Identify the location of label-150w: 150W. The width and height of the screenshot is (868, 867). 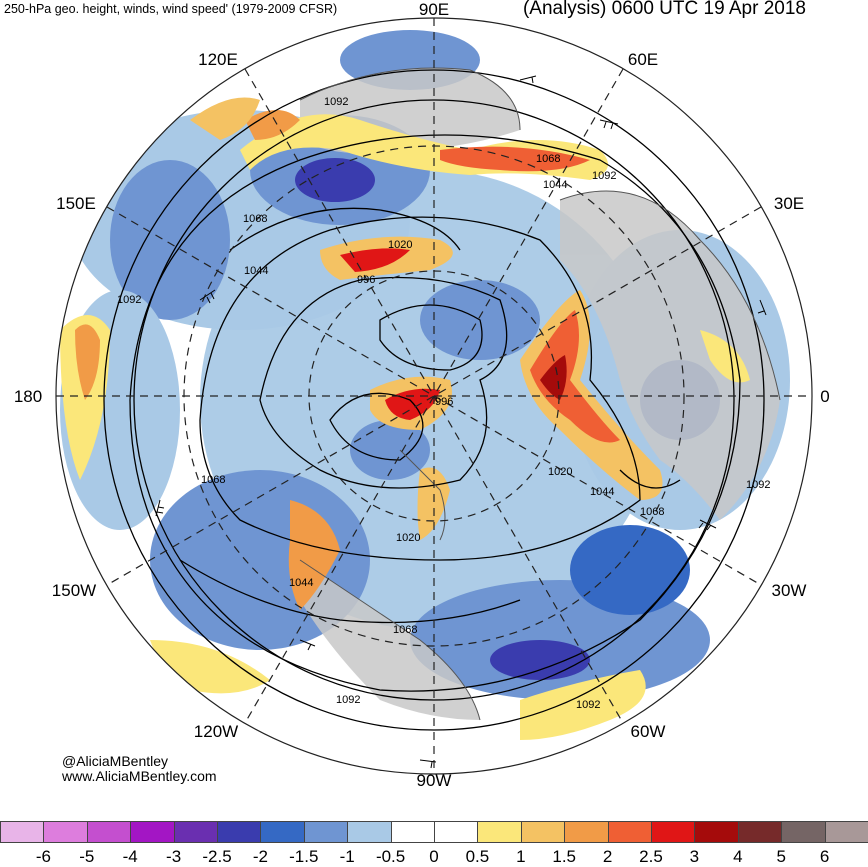
(74, 590).